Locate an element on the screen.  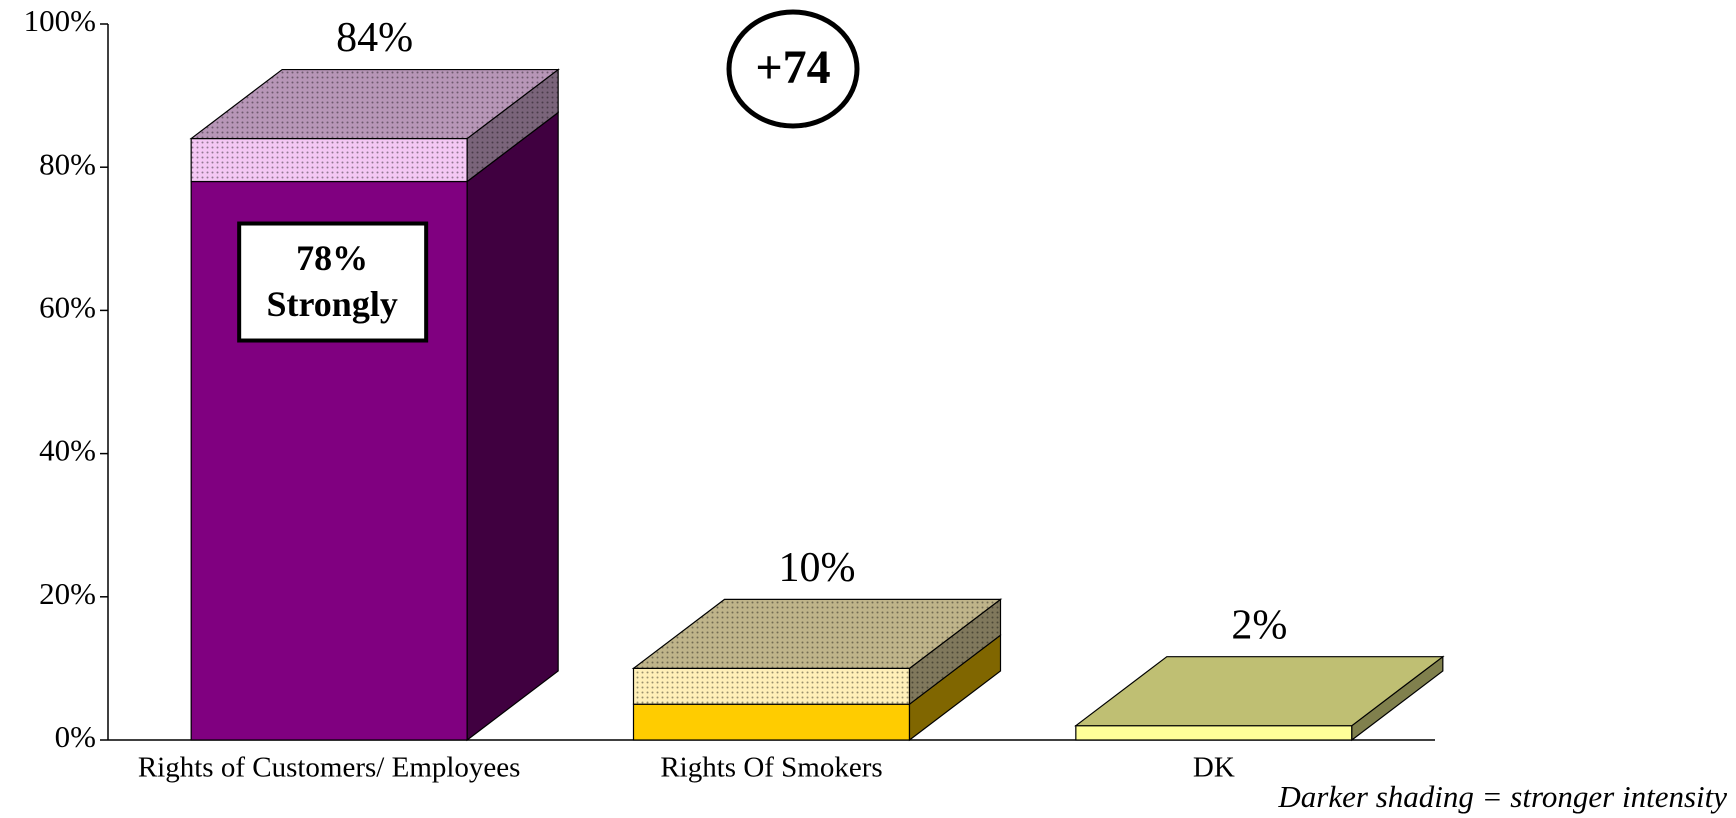
total-label: 84% is located at coordinates (374, 38).